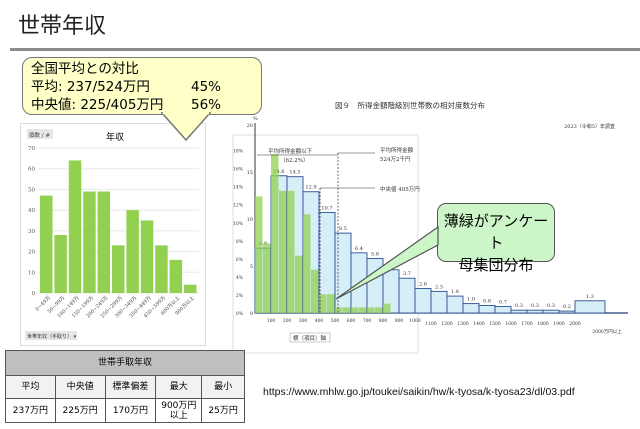 The width and height of the screenshot is (640, 429). What do you see at coordinates (238, 188) in the screenshot?
I see `pct-tick-label: 14%` at bounding box center [238, 188].